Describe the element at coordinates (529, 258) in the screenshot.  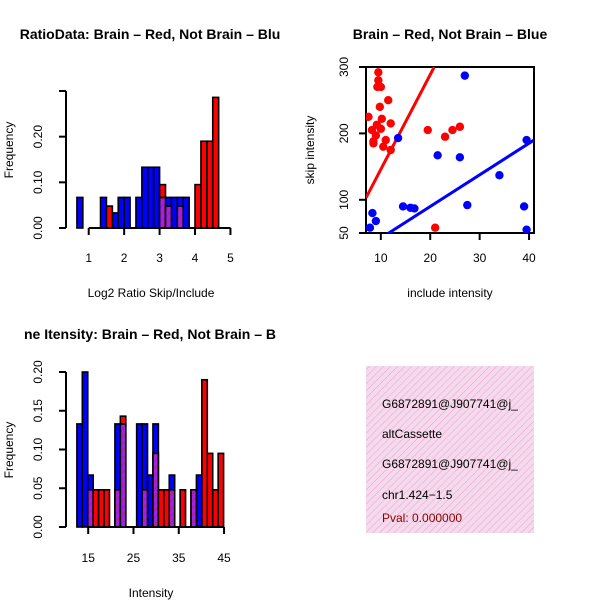
I see `x-tick-label: 40` at that location.